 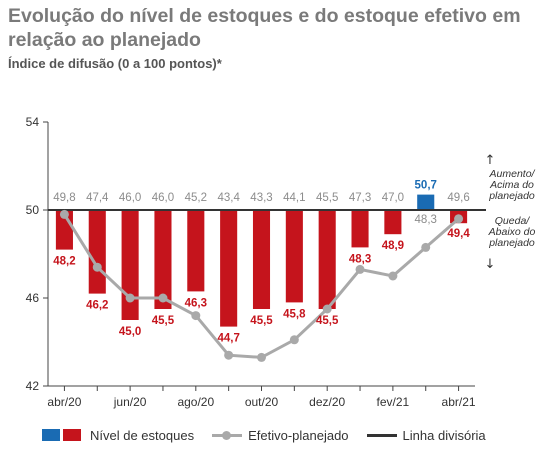 I want to click on y-tick-label: 46, so click(x=33, y=298).